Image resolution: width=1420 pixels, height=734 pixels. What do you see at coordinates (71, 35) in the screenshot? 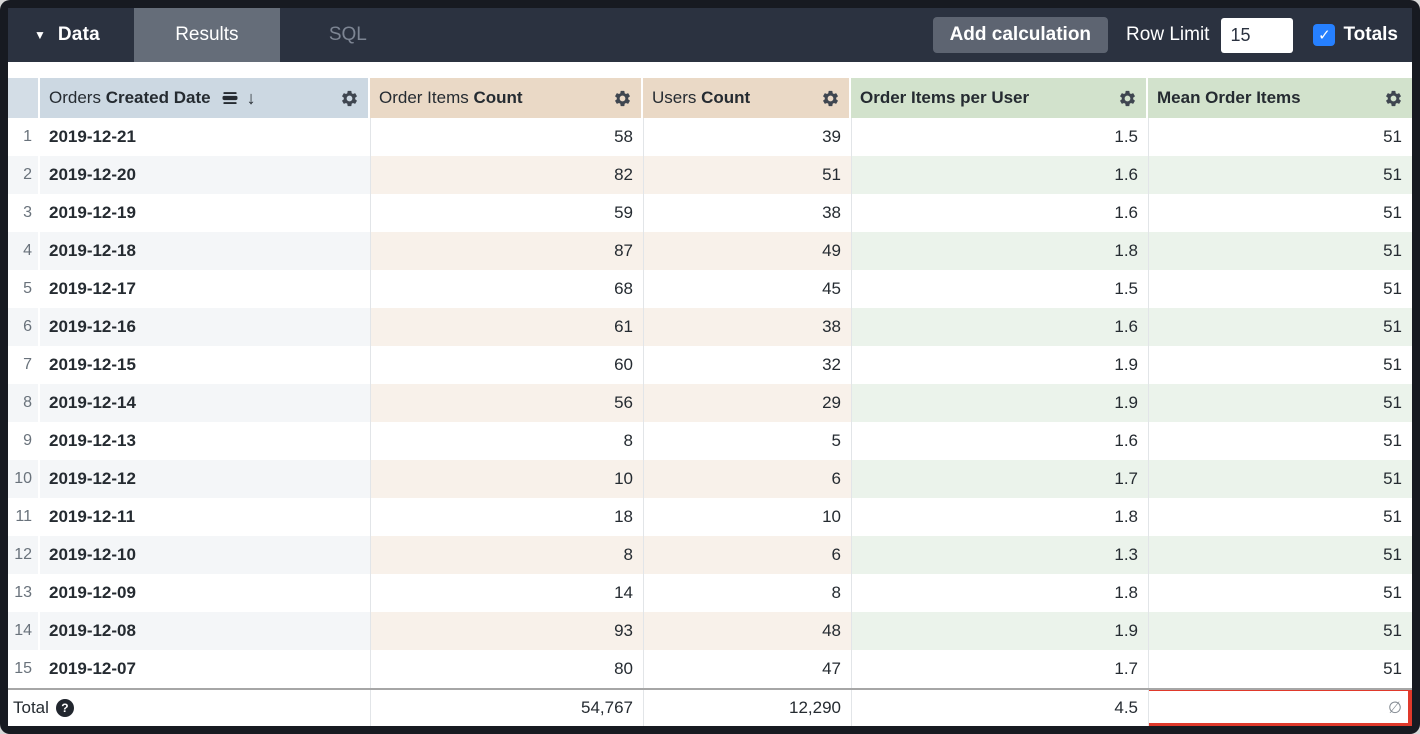
I see `data-menu-toggle: ▼ Data` at bounding box center [71, 35].